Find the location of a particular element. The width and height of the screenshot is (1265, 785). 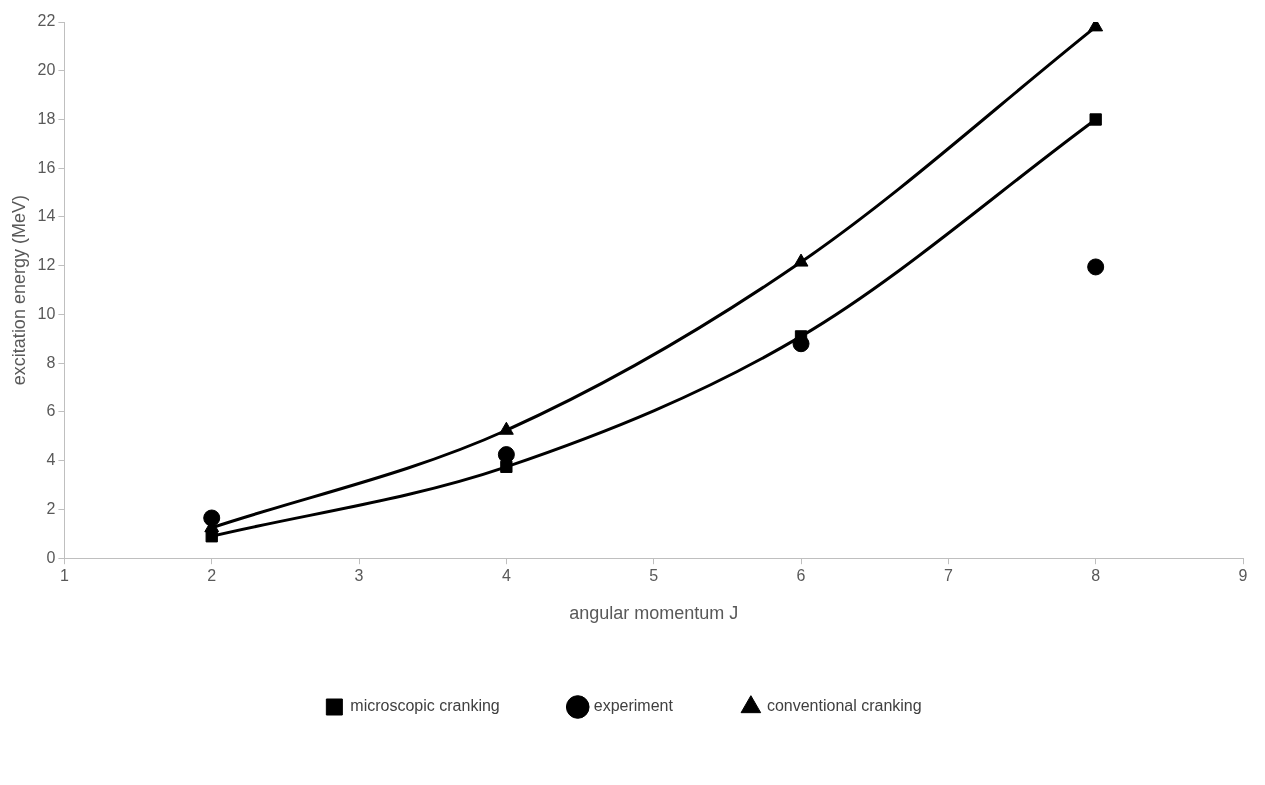

x-tick-label: 9 is located at coordinates (1243, 576).